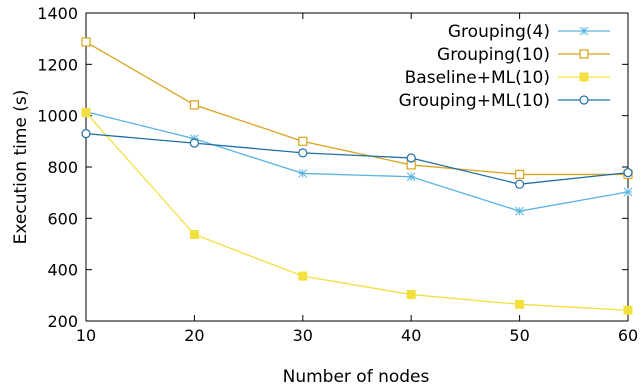 This screenshot has height=387, width=643. What do you see at coordinates (57, 116) in the screenshot?
I see `y-tick-label: 1000` at bounding box center [57, 116].